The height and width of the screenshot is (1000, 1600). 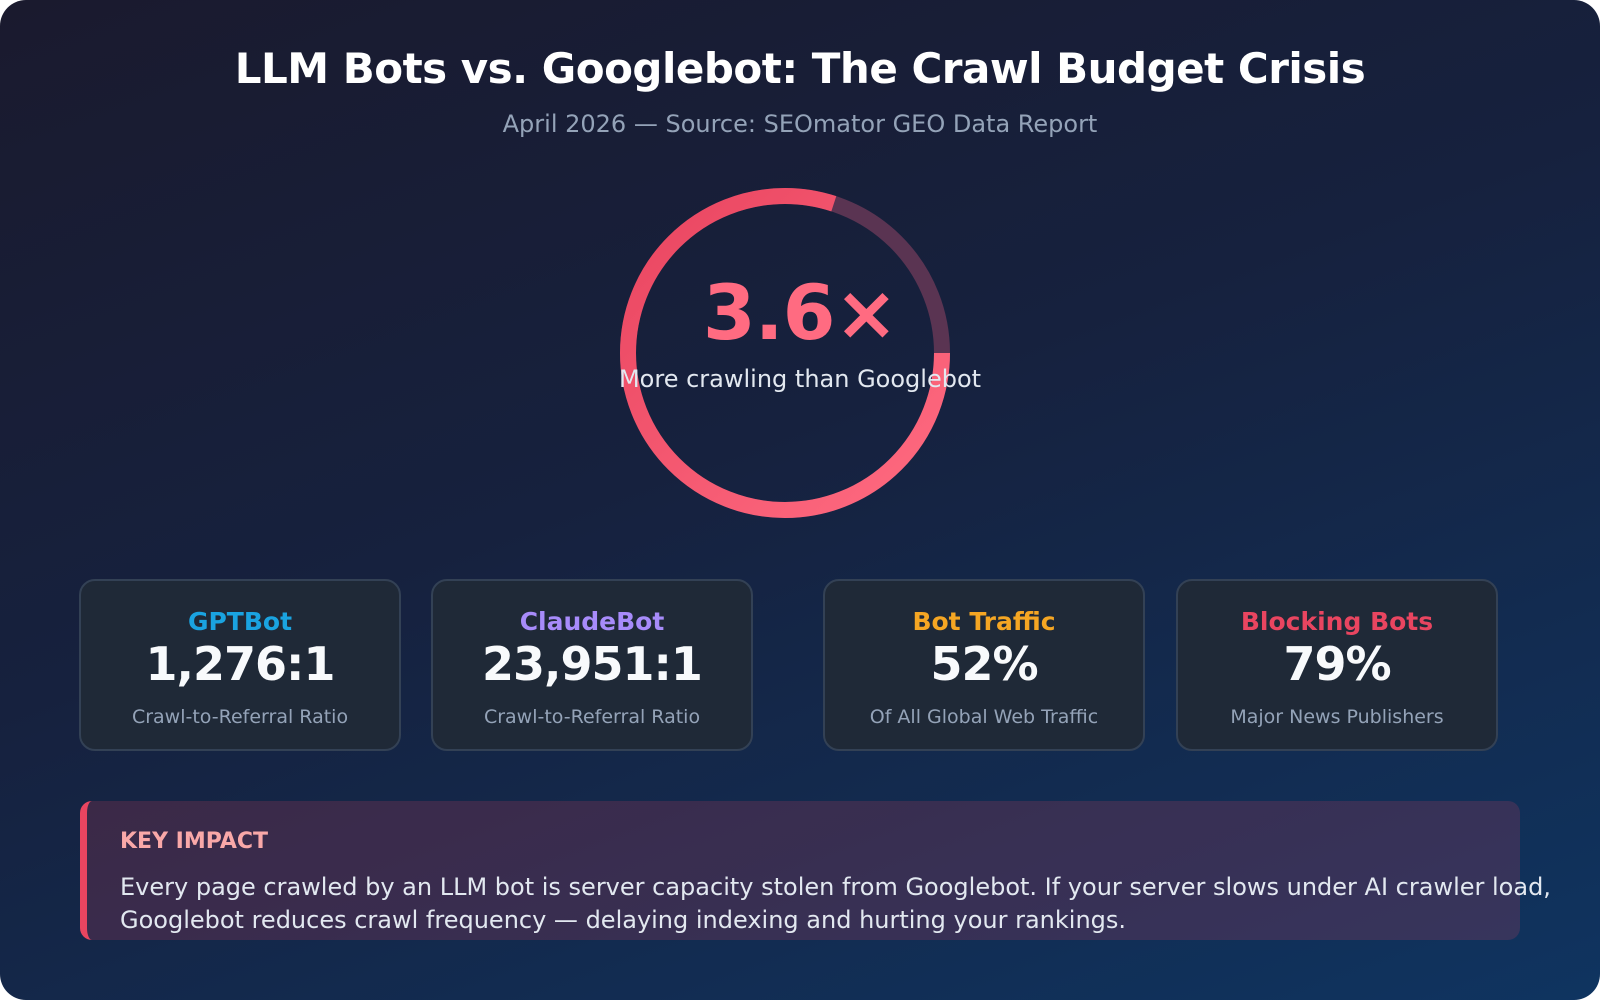 What do you see at coordinates (1337, 621) in the screenshot?
I see `card-label: Blocking Bots` at bounding box center [1337, 621].